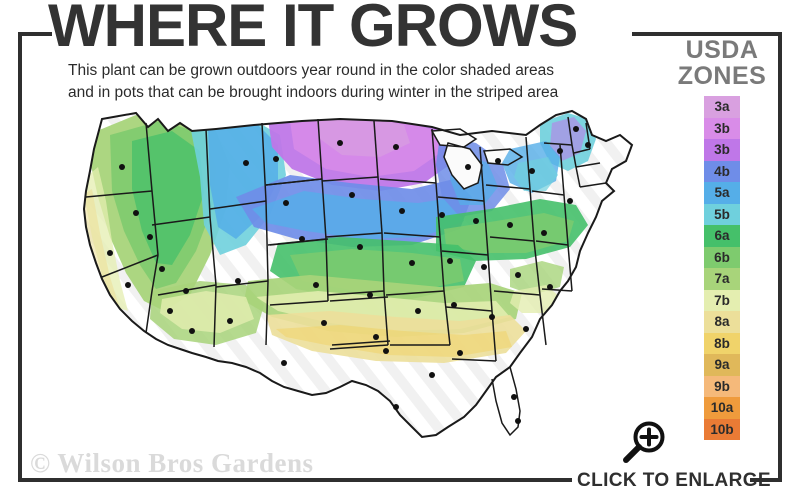 This screenshot has width=800, height=500. What do you see at coordinates (722, 408) in the screenshot?
I see `legend-swatch-10a-14: 10a` at bounding box center [722, 408].